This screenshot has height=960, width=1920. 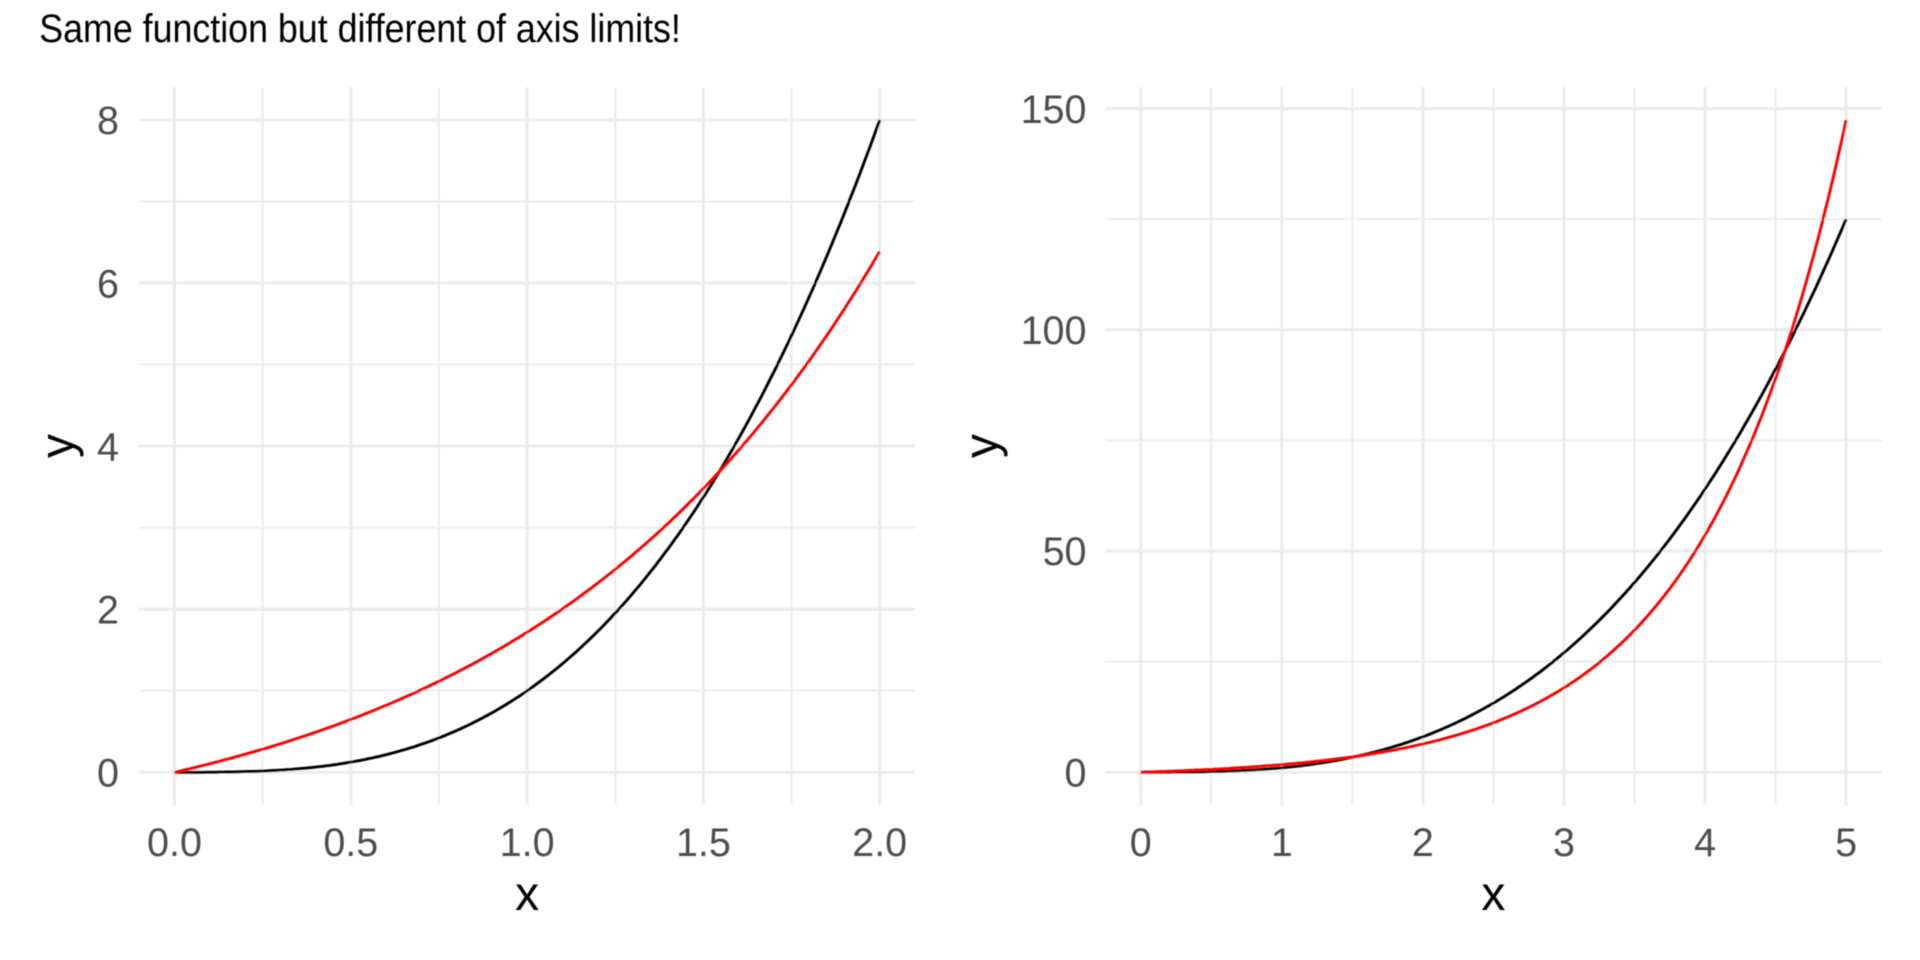 What do you see at coordinates (527, 843) in the screenshot?
I see `svg-text: 1.0` at bounding box center [527, 843].